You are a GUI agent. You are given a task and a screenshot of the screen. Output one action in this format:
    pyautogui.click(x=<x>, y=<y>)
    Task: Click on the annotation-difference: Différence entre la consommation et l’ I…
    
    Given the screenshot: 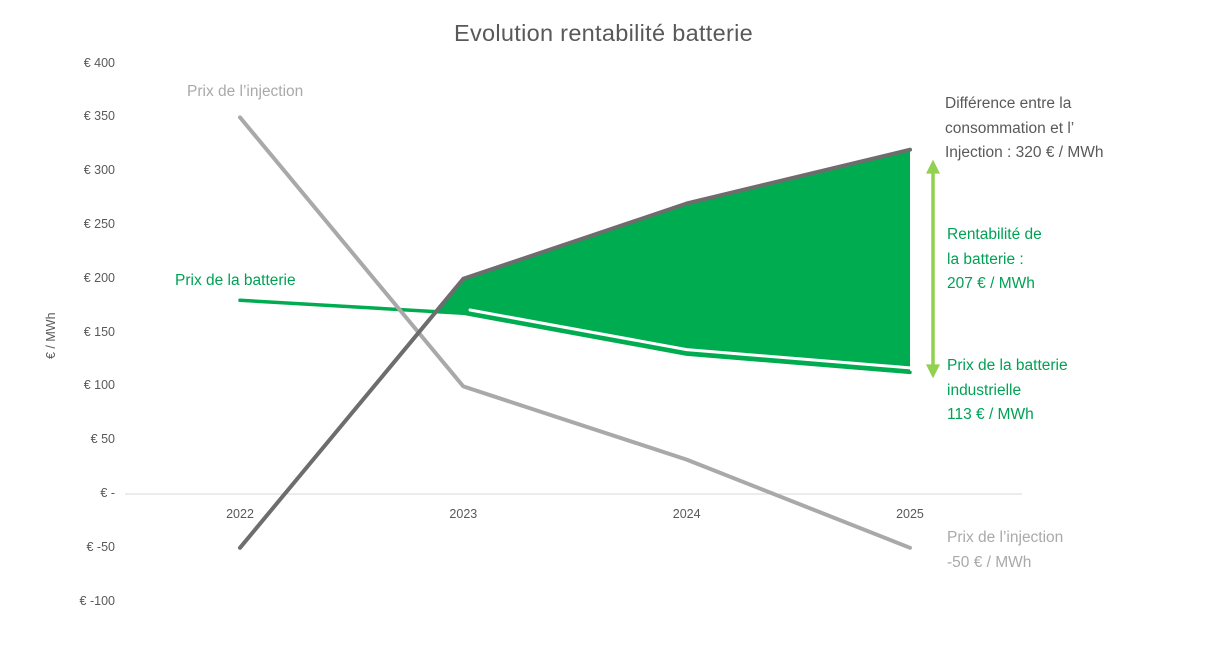 What is the action you would take?
    pyautogui.click(x=1024, y=128)
    